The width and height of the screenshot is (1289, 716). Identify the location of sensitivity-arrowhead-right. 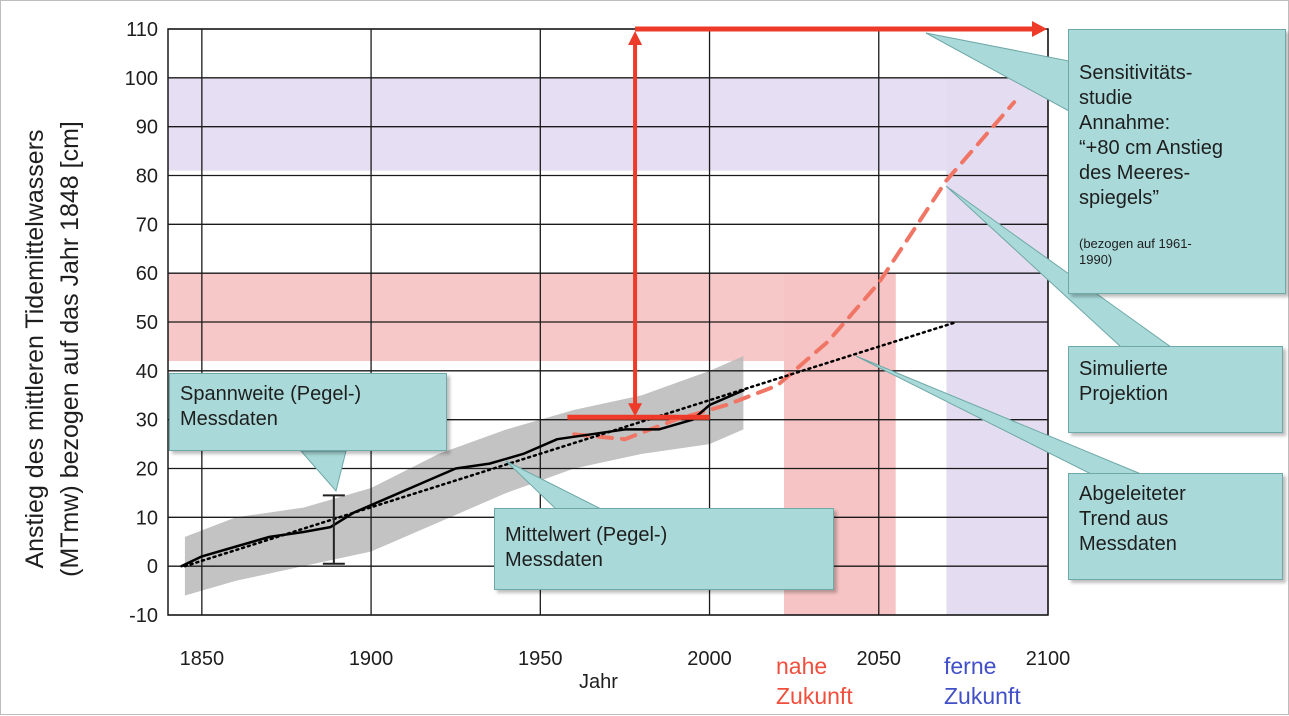
(1039, 29).